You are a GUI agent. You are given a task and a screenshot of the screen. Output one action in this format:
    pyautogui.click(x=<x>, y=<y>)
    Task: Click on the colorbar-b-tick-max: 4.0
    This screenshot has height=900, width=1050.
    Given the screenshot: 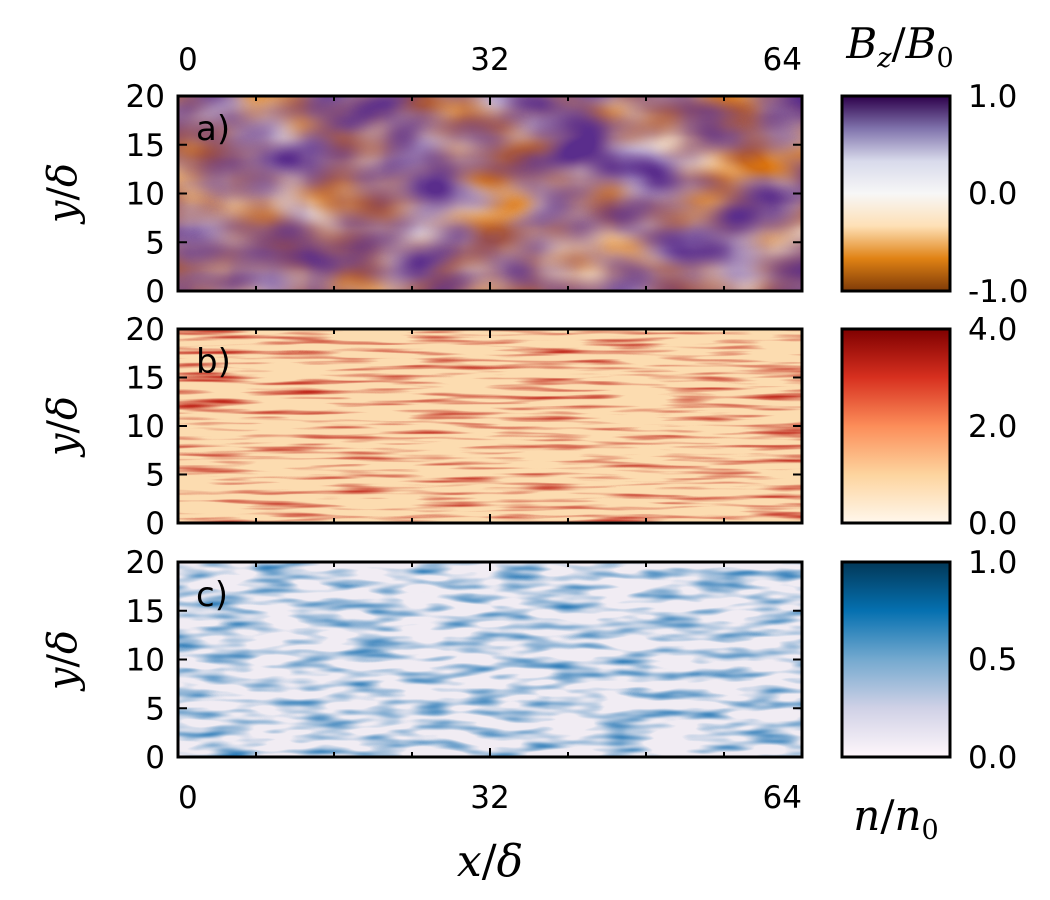 What is the action you would take?
    pyautogui.click(x=992, y=330)
    